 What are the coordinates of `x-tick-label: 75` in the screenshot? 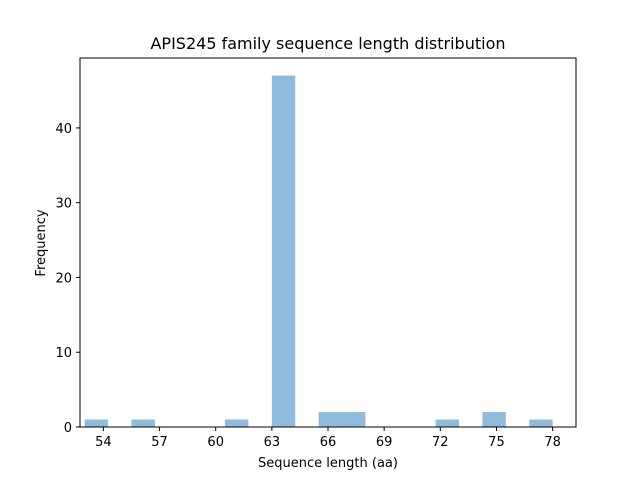 It's located at (496, 442).